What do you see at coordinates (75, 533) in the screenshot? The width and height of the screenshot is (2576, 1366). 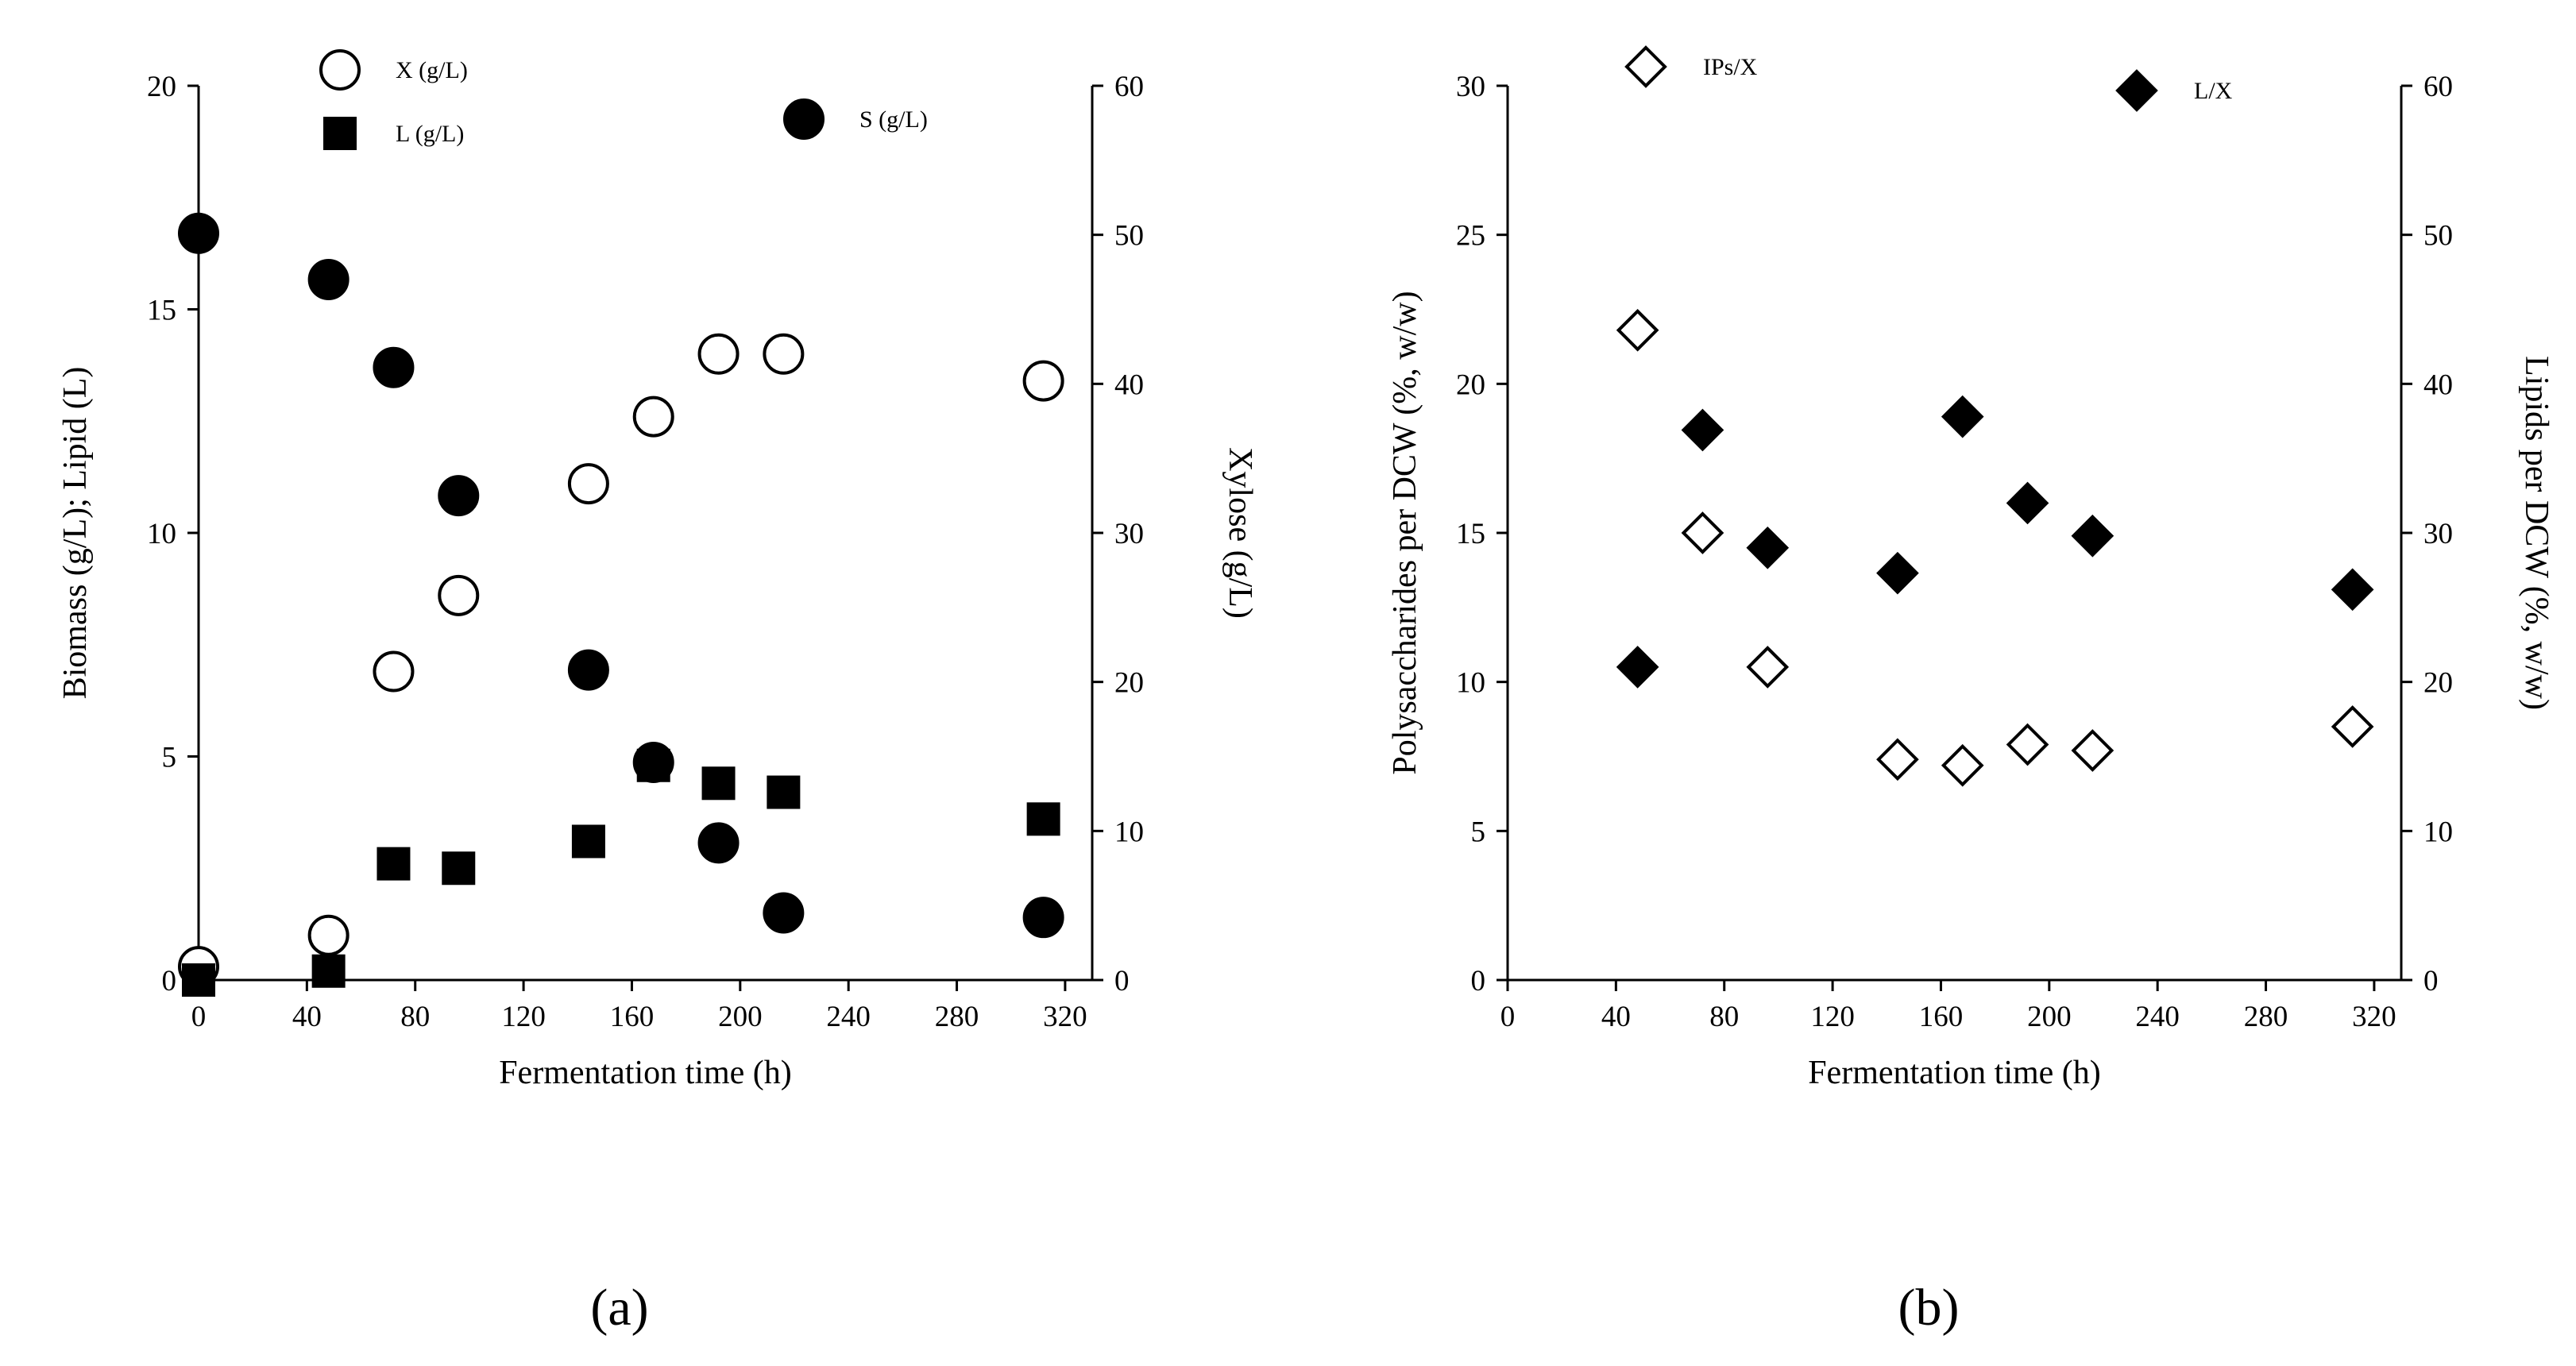 I see `y-axis-left-title: Biomass (g/L); Lipid (L)` at bounding box center [75, 533].